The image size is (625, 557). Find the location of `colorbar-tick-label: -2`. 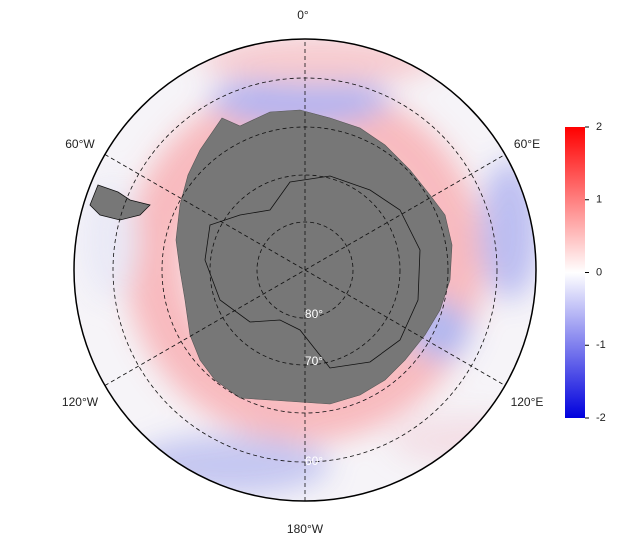

colorbar-tick-label: -2 is located at coordinates (601, 418).